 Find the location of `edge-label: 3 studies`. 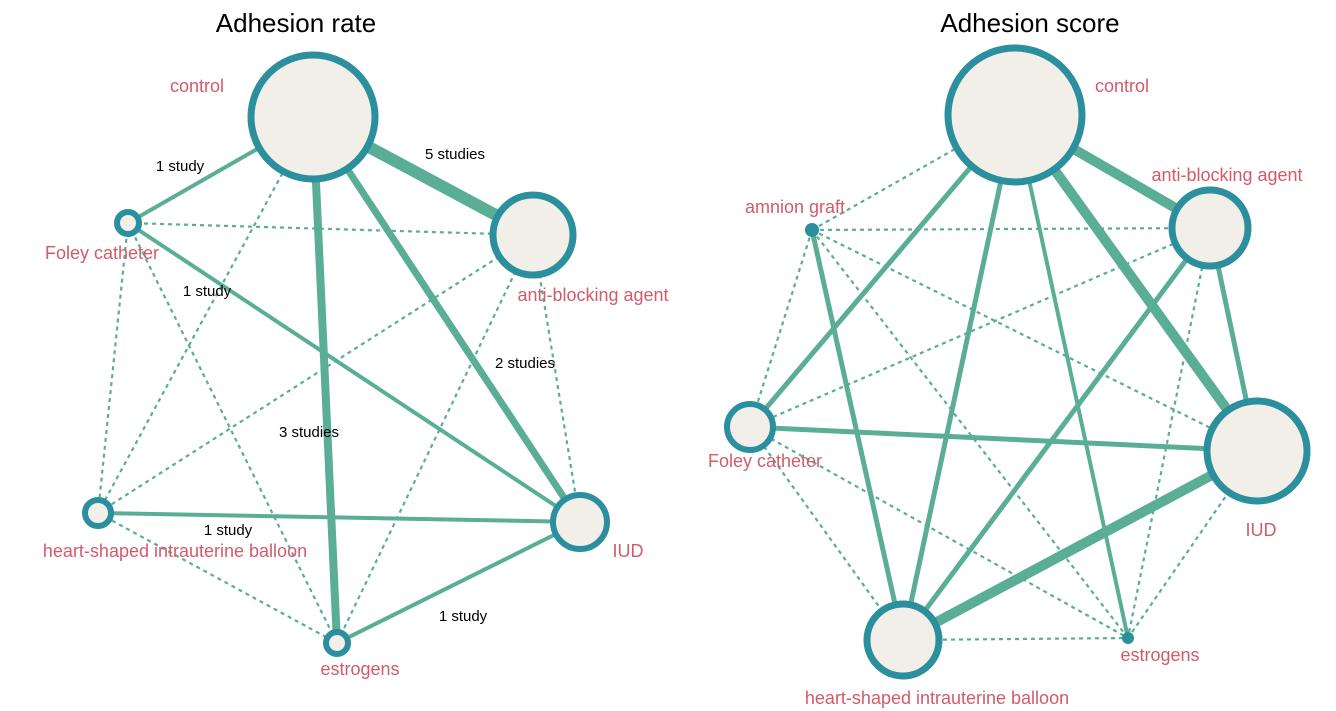

edge-label: 3 studies is located at coordinates (309, 432).